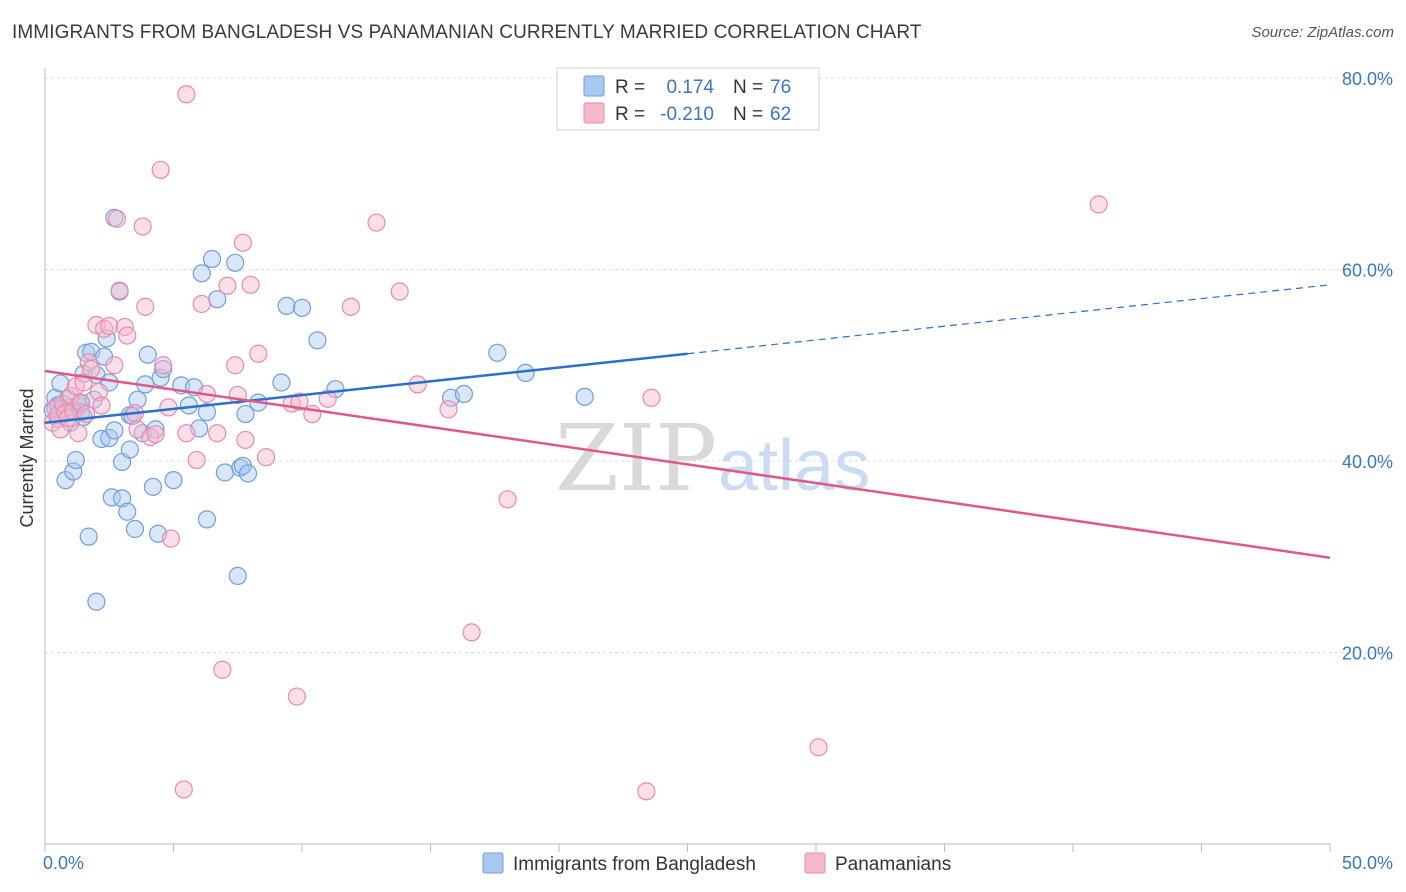 The image size is (1406, 892). I want to click on legend-swatch-blue, so click(594, 86).